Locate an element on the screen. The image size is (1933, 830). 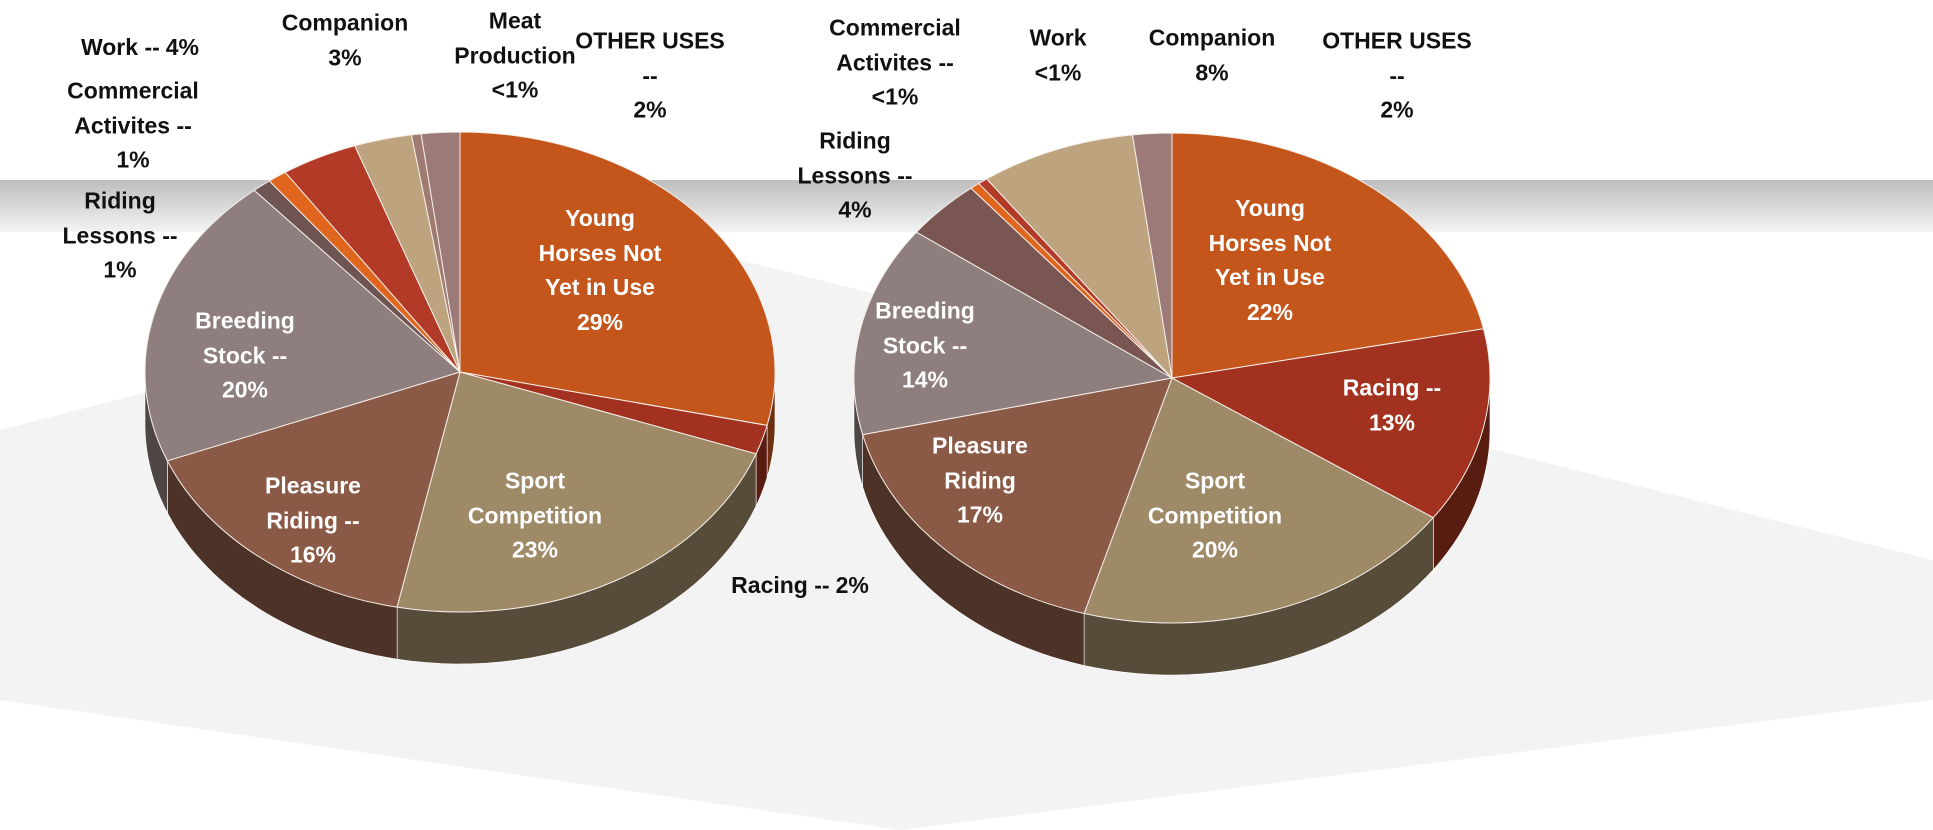
value-label: 3% is located at coordinates (345, 57).